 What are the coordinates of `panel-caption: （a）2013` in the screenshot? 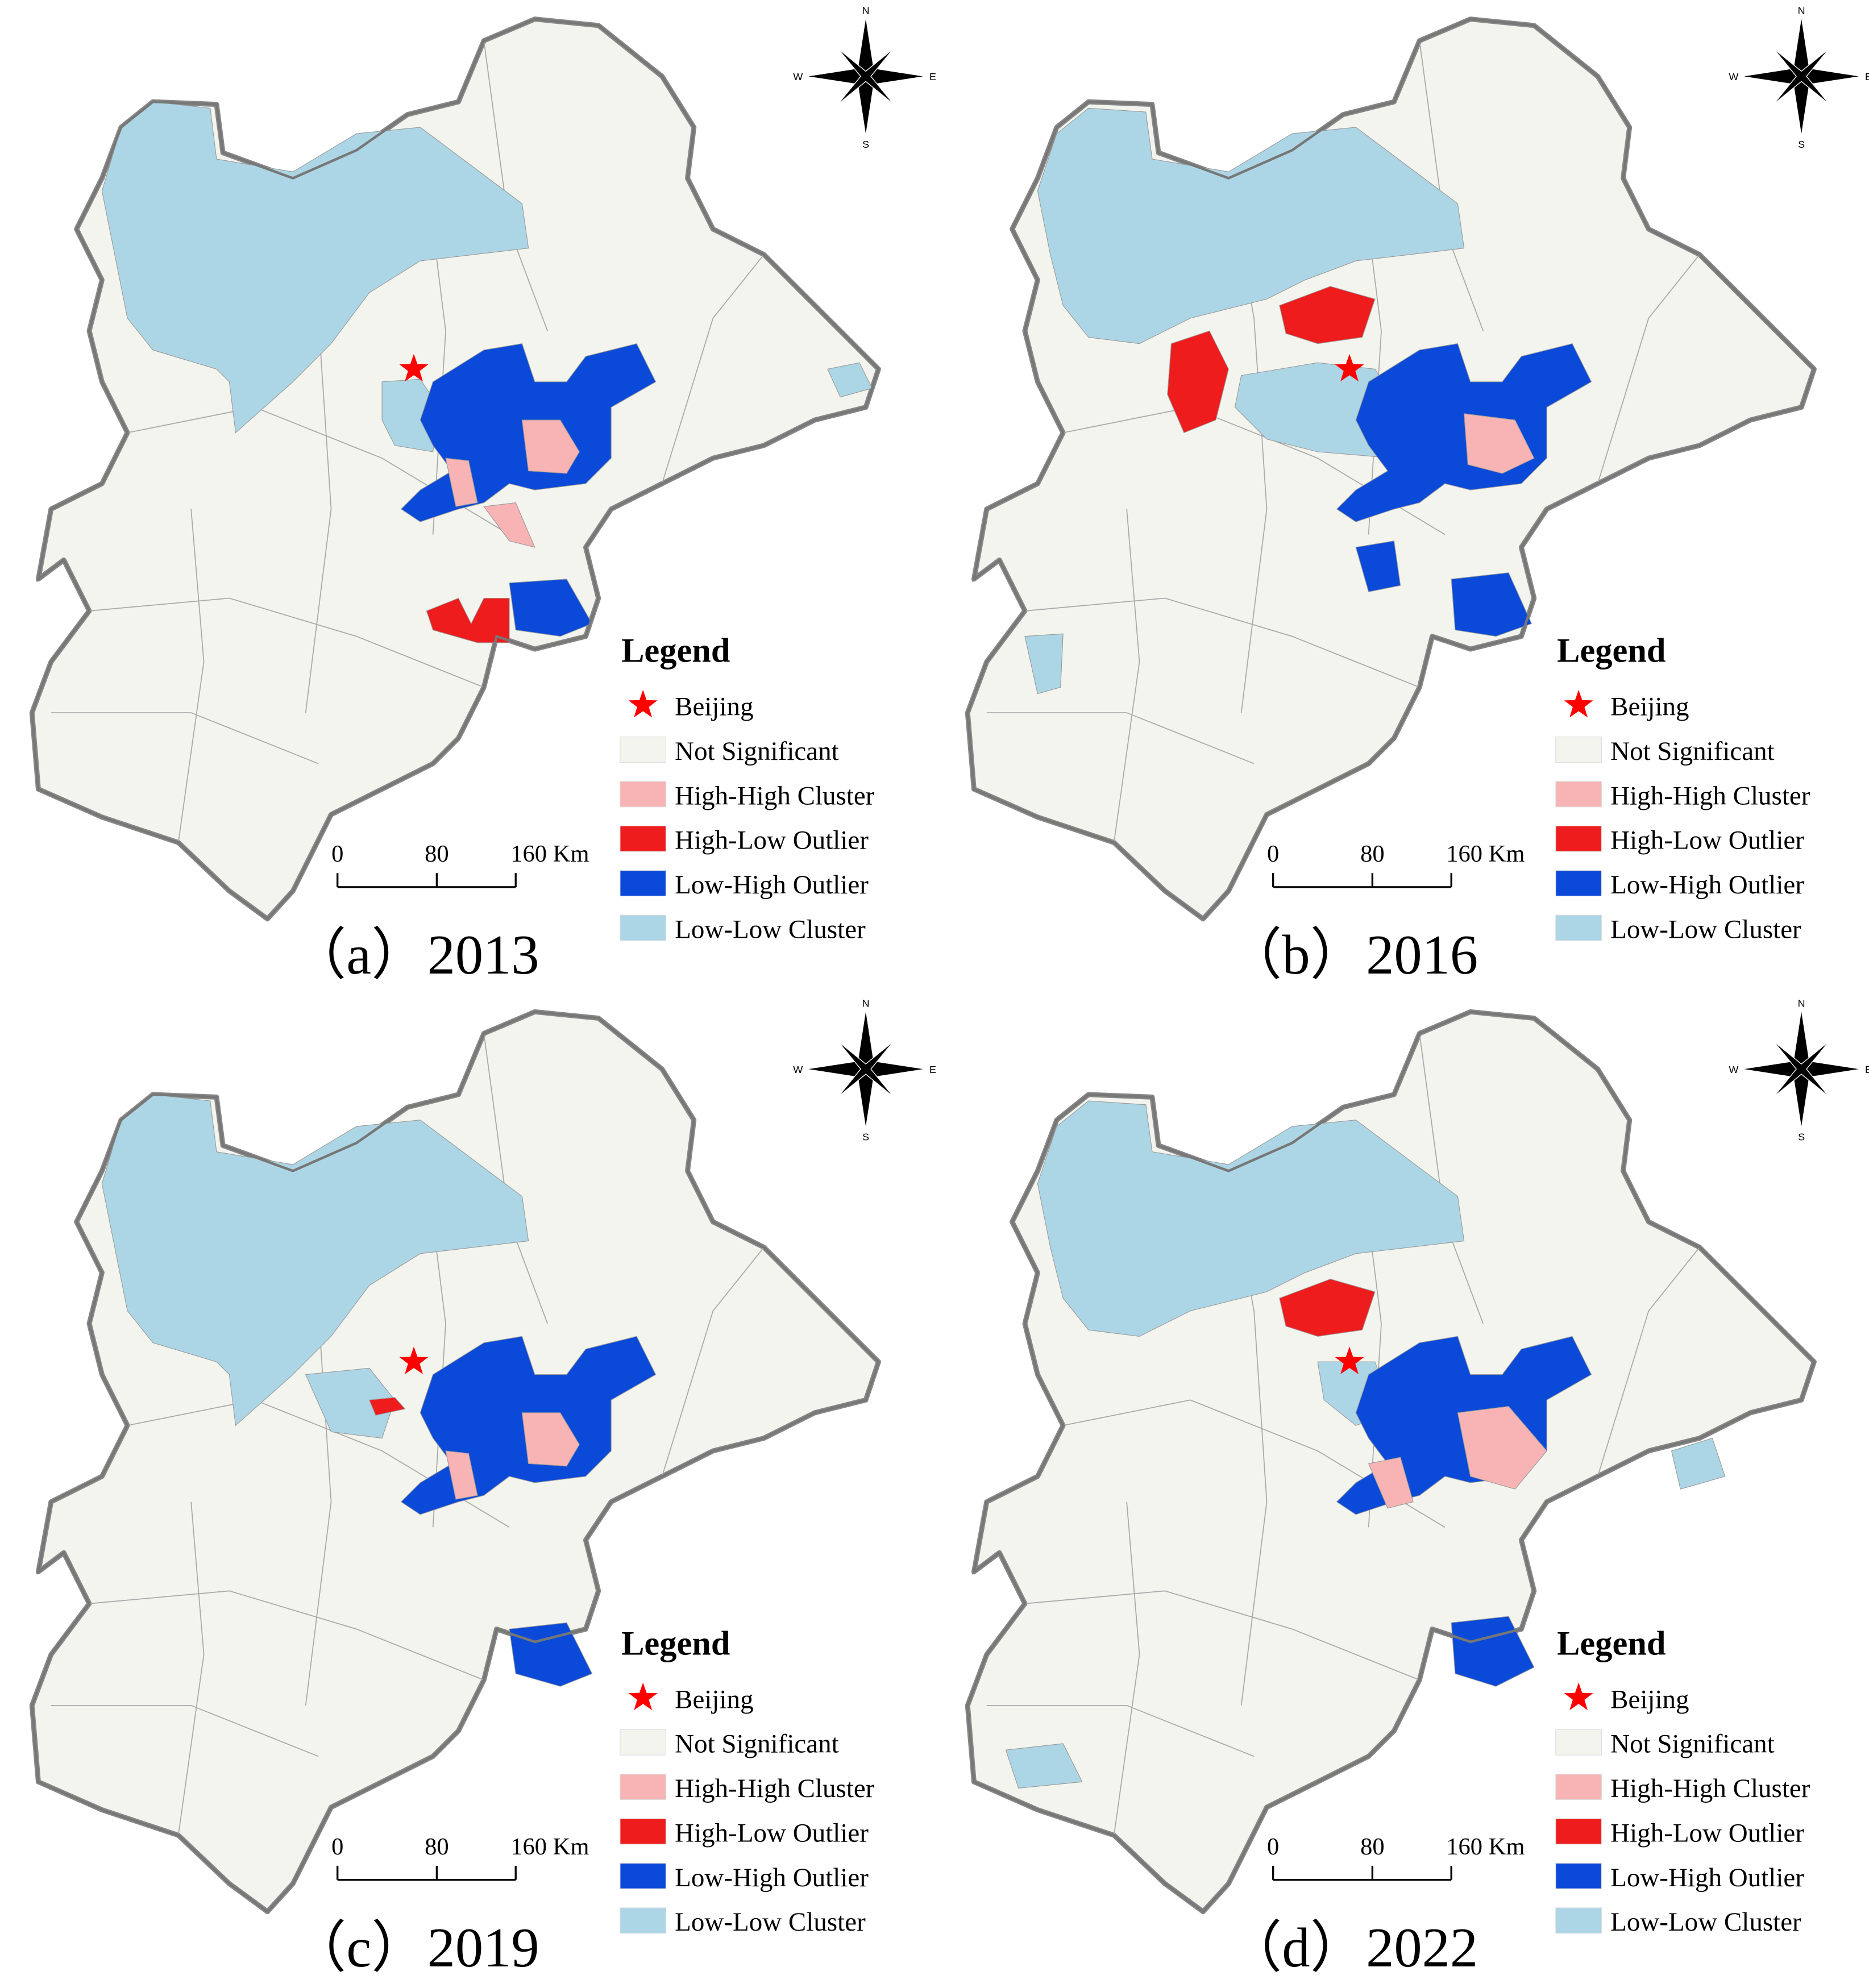 It's located at (415, 955).